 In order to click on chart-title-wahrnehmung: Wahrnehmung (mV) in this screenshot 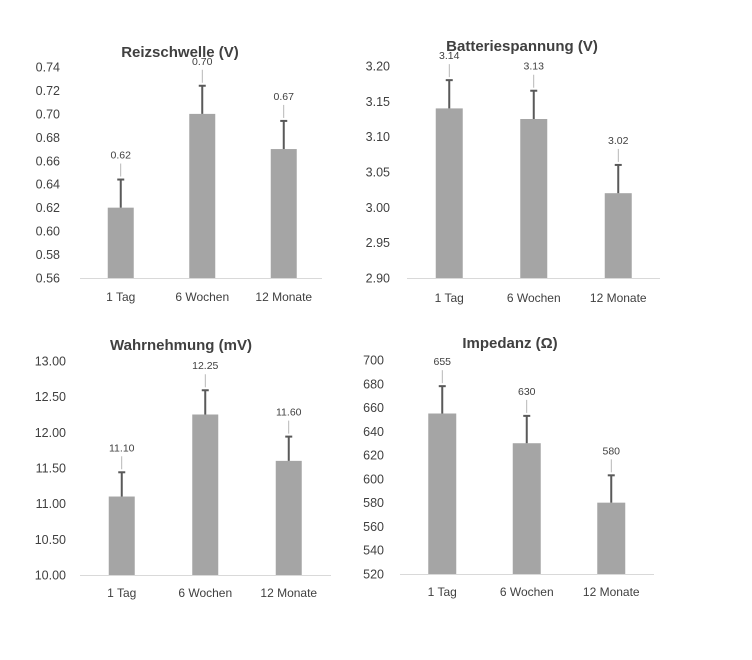, I will do `click(181, 345)`.